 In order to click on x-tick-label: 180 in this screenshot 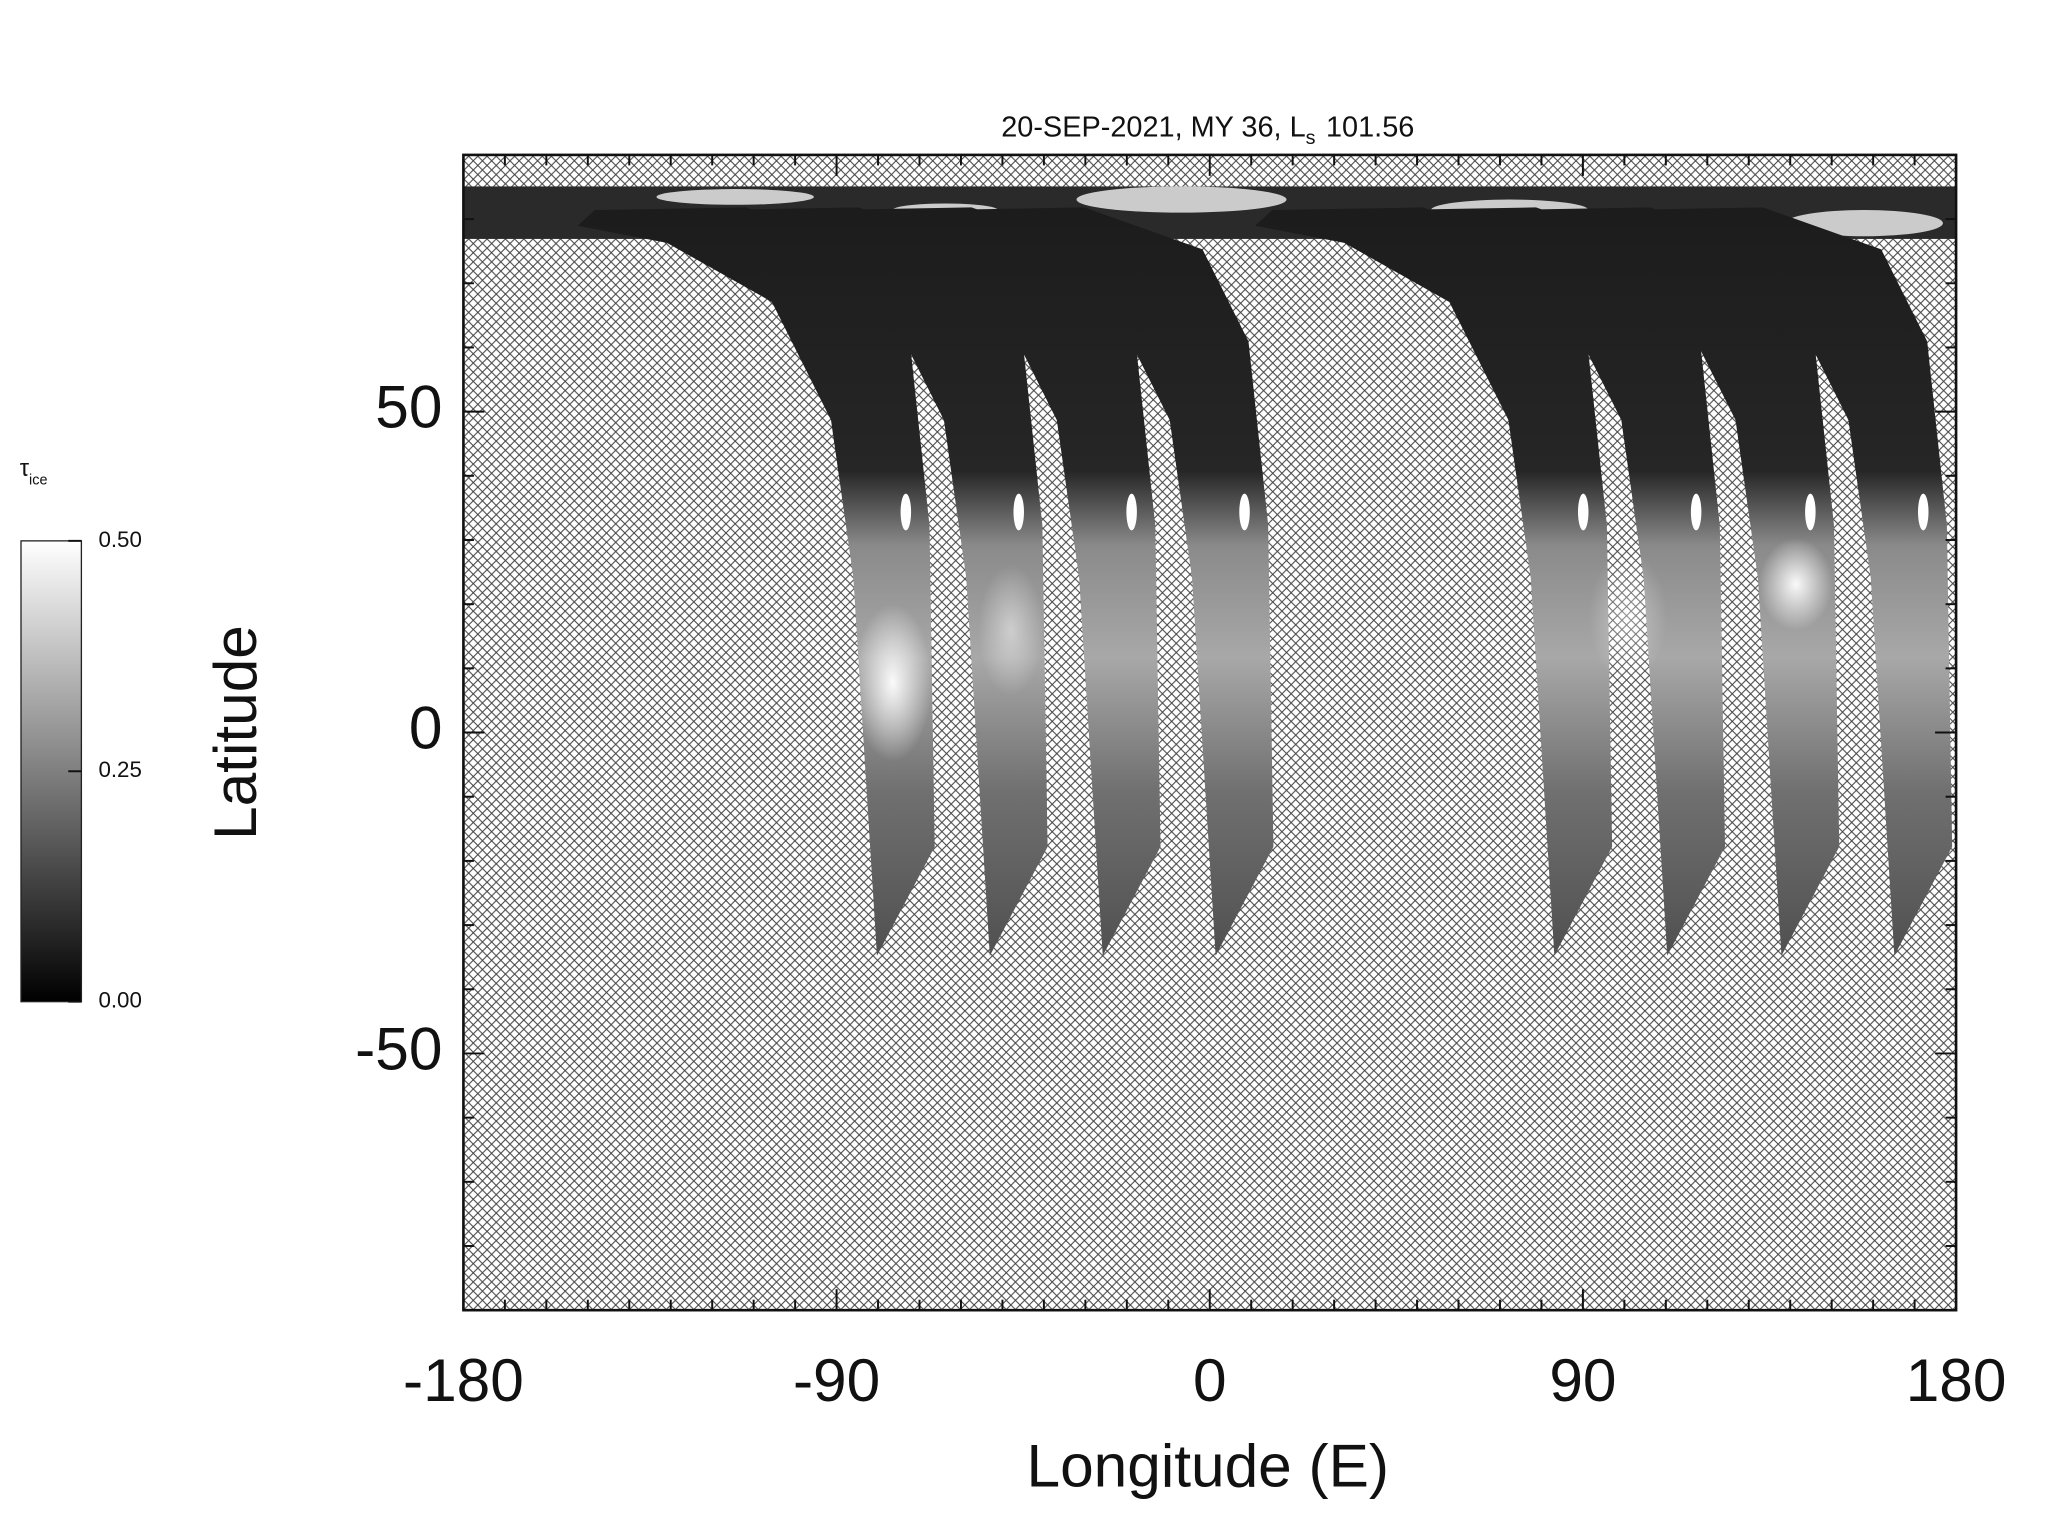, I will do `click(1956, 1380)`.